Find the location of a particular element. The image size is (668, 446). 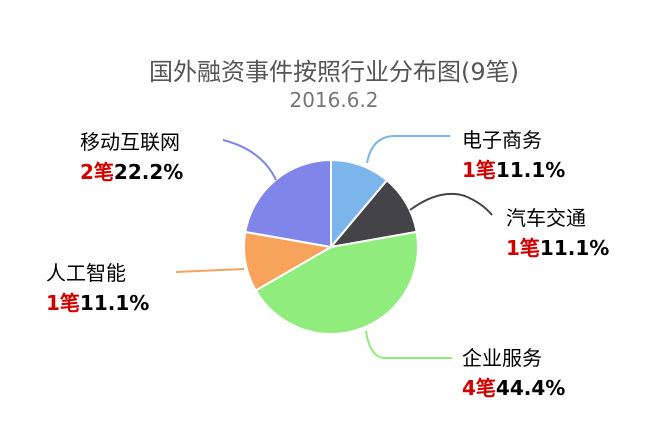

label-auto: 汽车交通 1笔11.1% is located at coordinates (557, 233).